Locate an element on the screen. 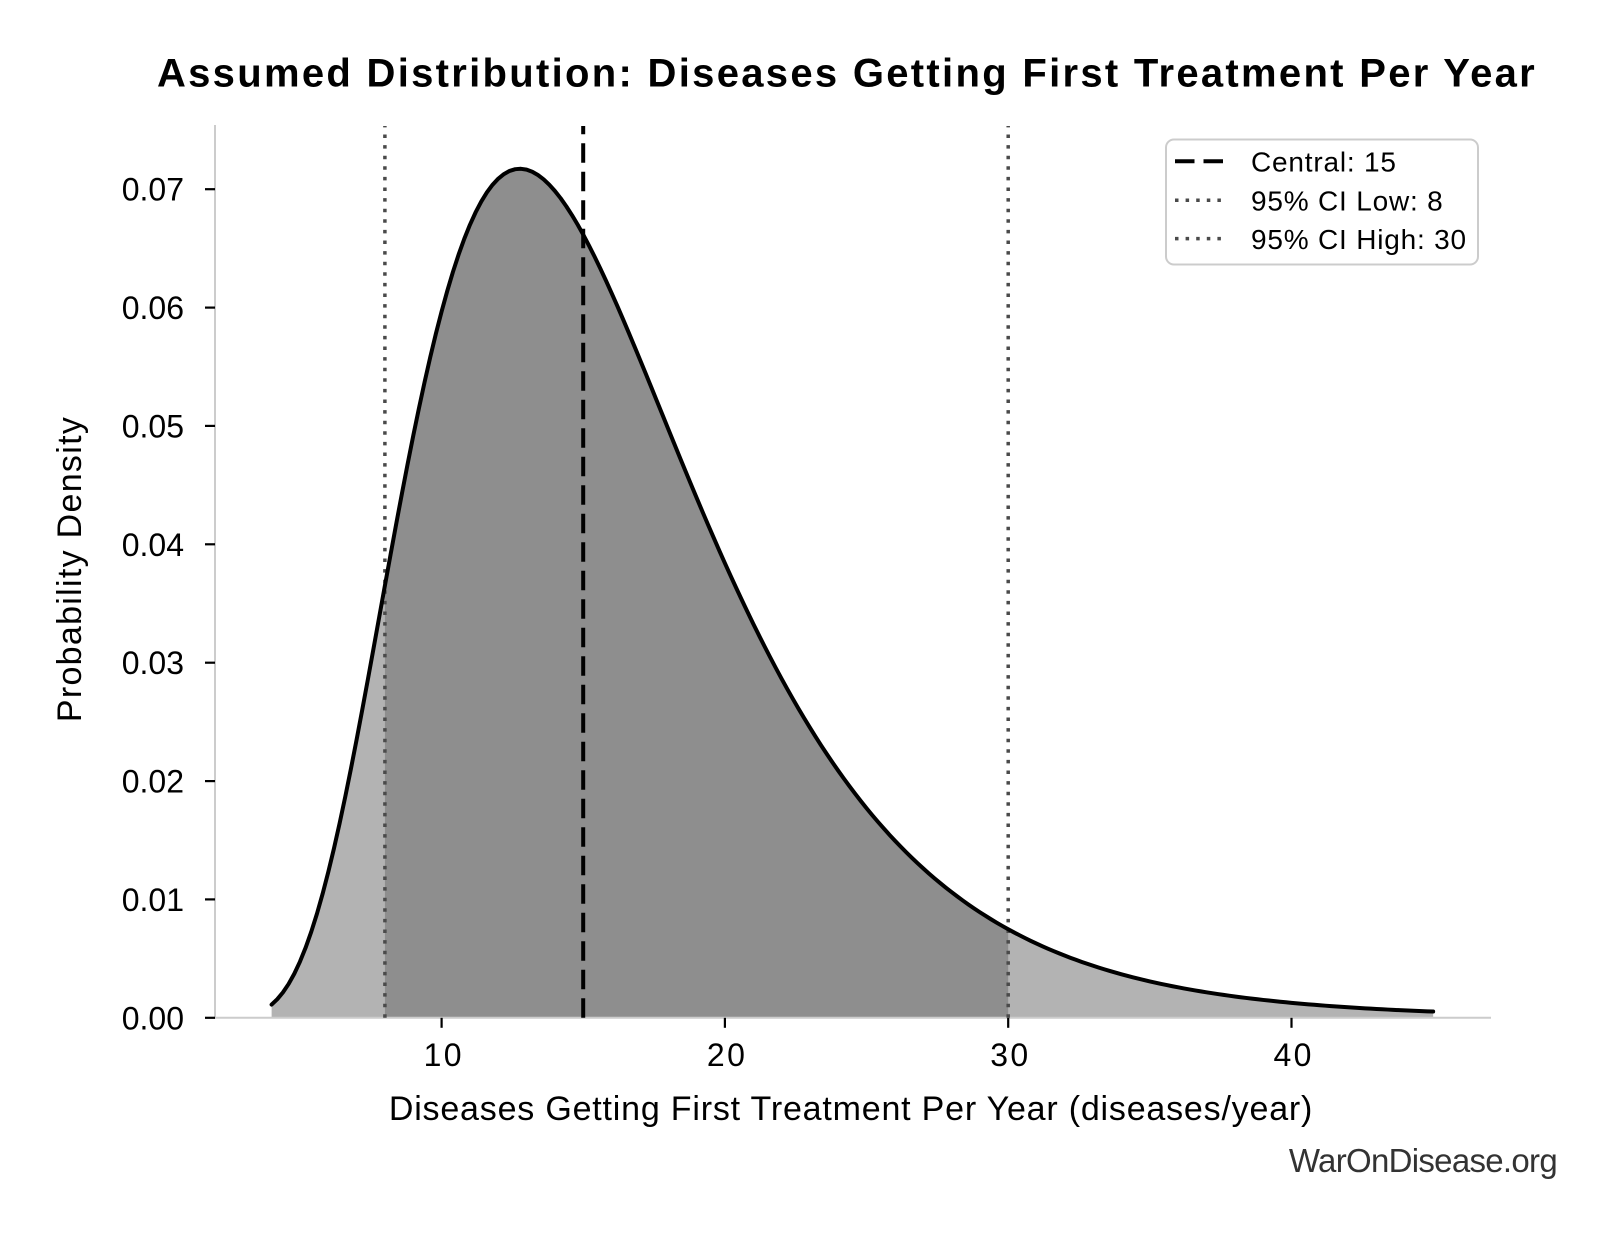 This screenshot has width=1614, height=1234. svg-text: 0.06 is located at coordinates (153, 308).